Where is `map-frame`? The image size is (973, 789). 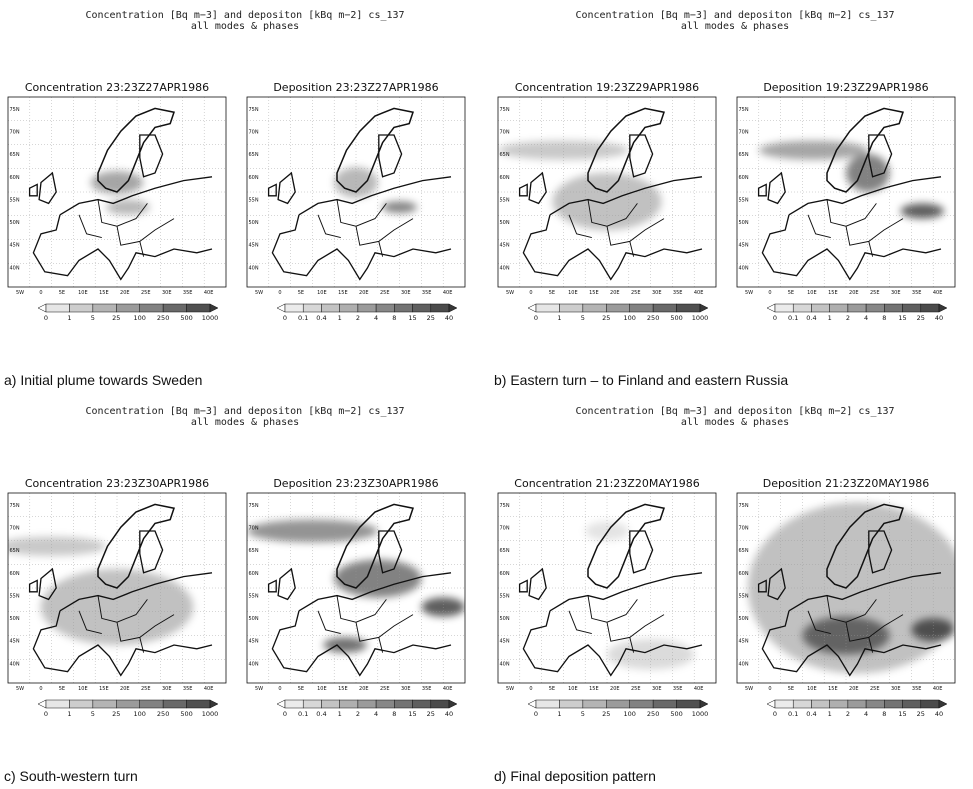 map-frame is located at coordinates (846, 192).